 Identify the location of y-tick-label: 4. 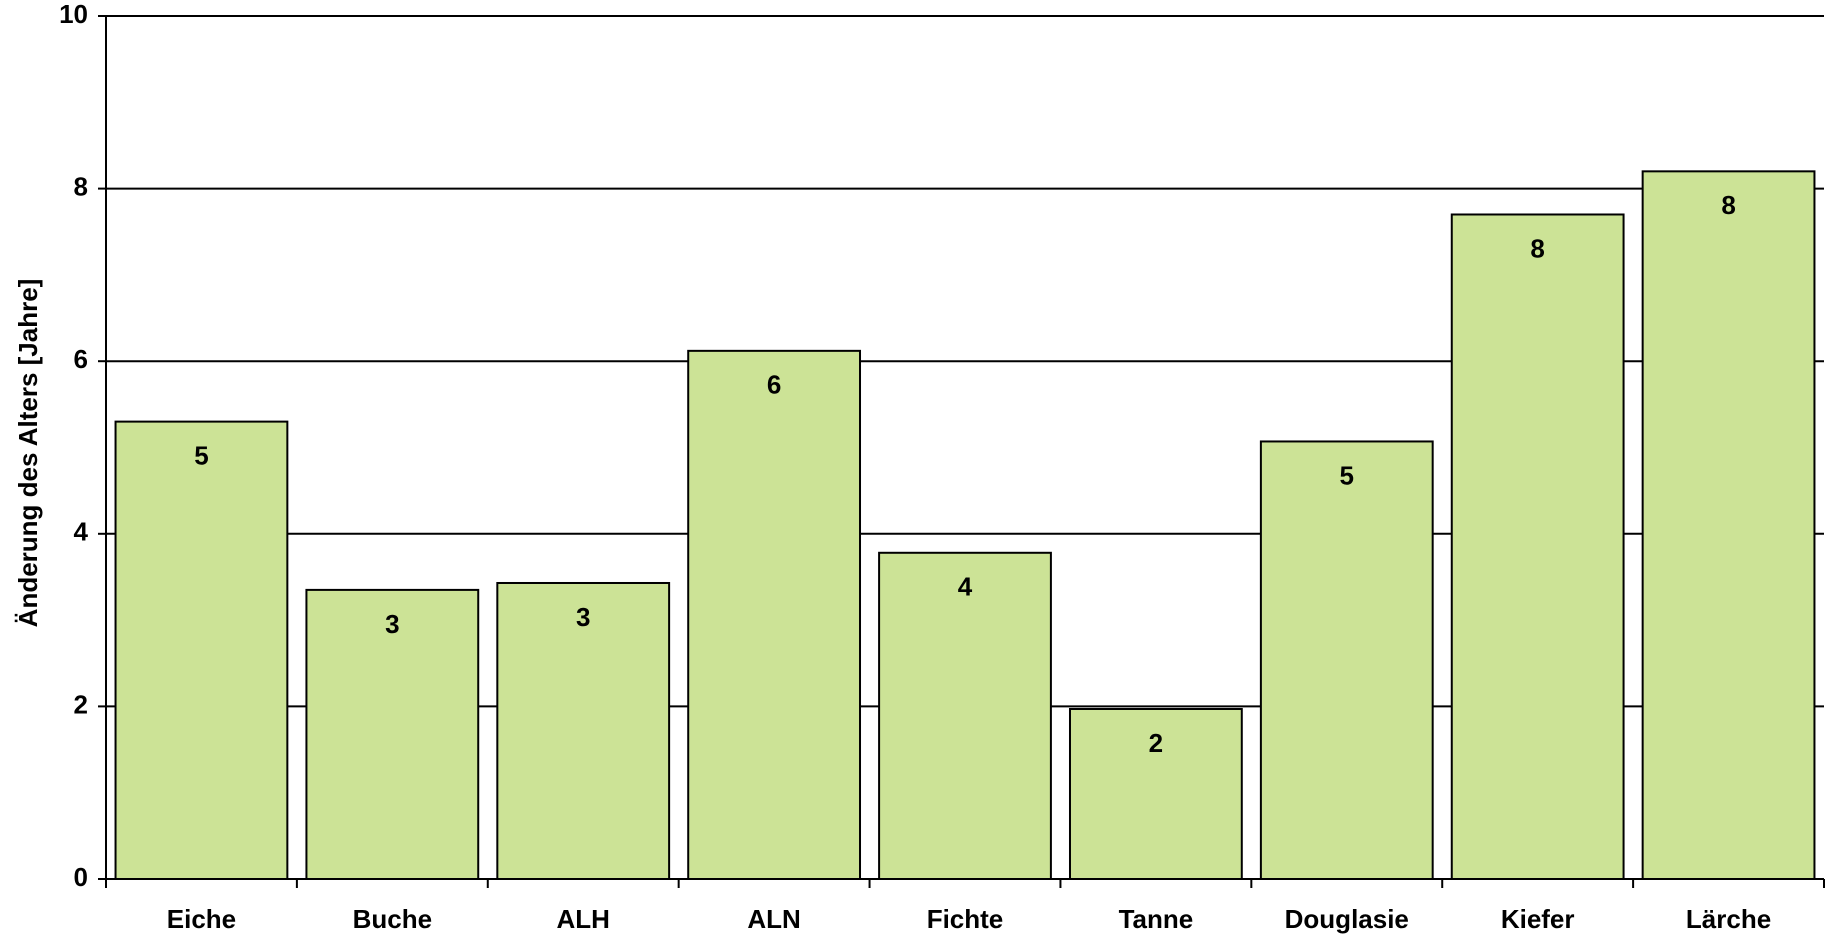
(81, 532).